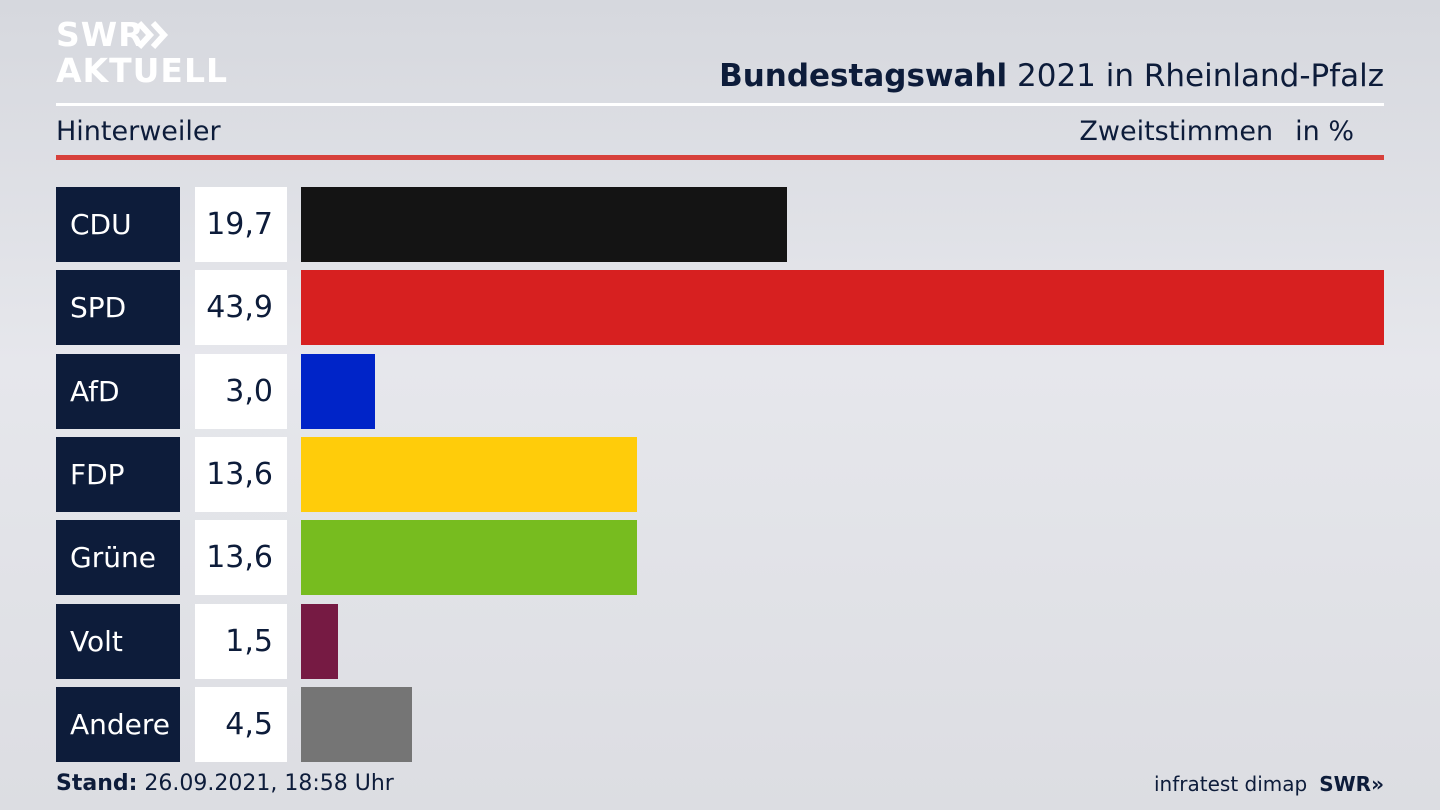  I want to click on vote-type-label: Zweitstimmen, so click(1176, 131).